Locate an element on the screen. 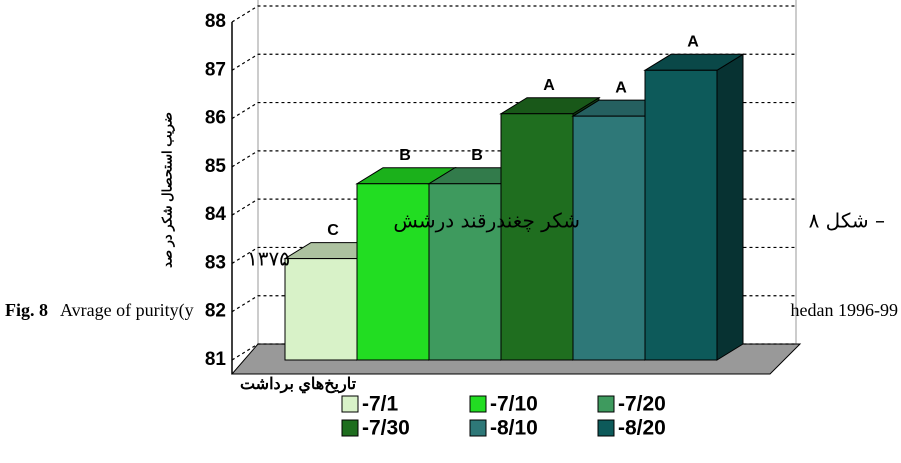  caption-fig-label: Fig. 8 is located at coordinates (26, 310).